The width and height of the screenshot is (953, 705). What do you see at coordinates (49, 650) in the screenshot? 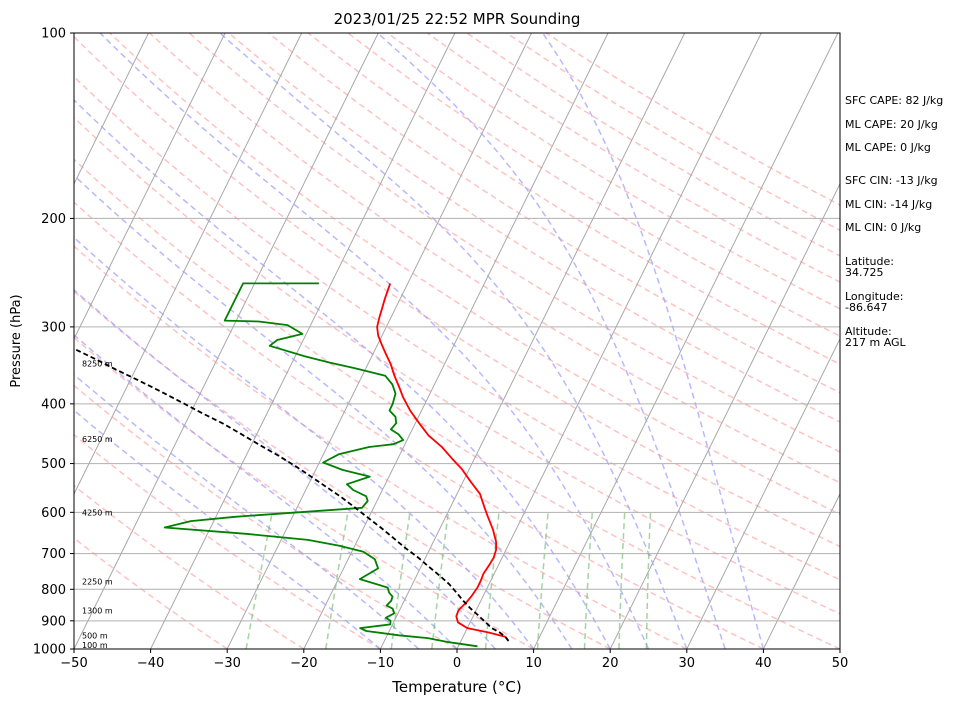
I see `y-tick-label: 1000` at bounding box center [49, 650].